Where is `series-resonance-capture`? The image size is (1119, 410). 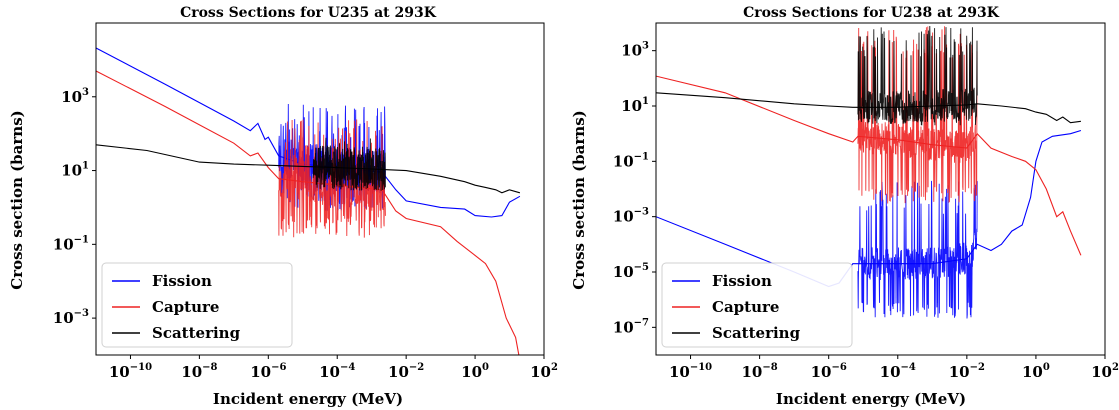
series-resonance-capture is located at coordinates (917, 115).